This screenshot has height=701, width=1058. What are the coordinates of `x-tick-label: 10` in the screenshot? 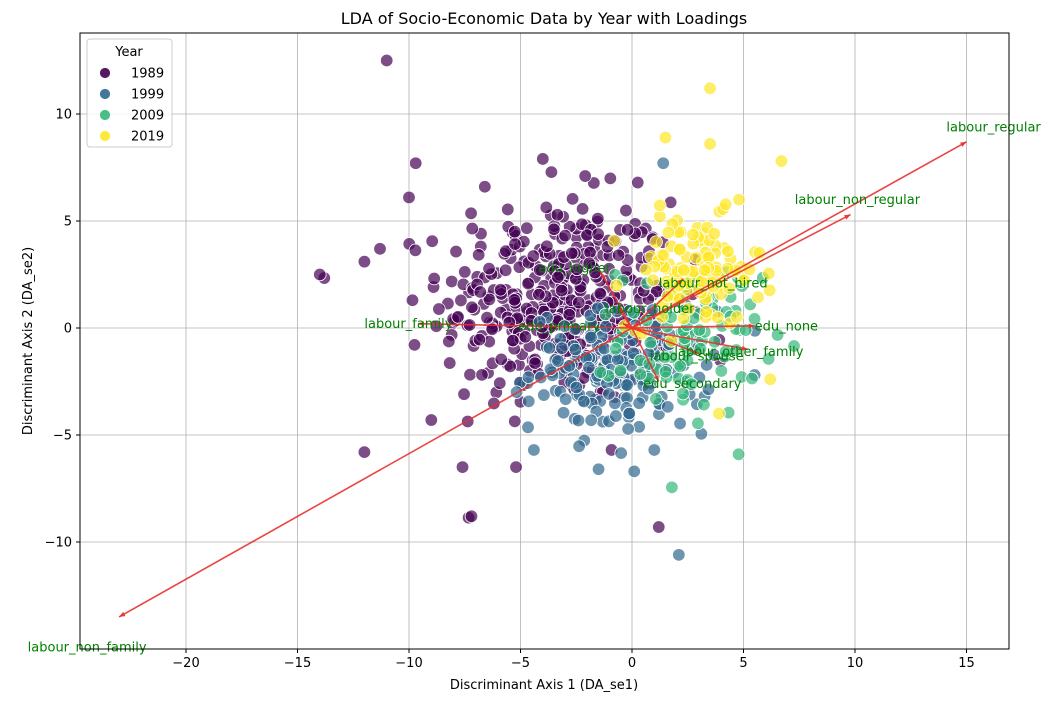 It's located at (855, 663).